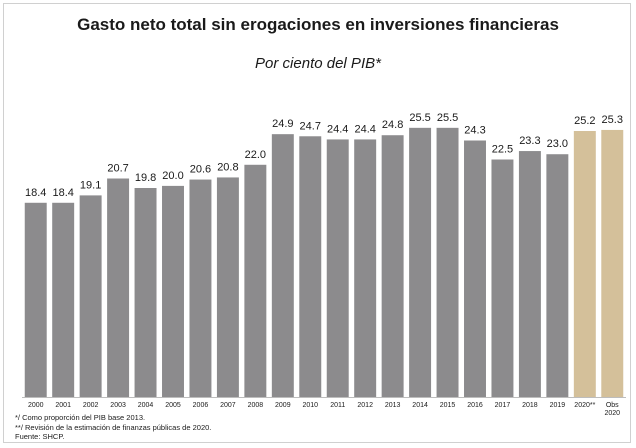 The image size is (636, 448). What do you see at coordinates (201, 405) in the screenshot?
I see `x-tick-label-6: 2006` at bounding box center [201, 405].